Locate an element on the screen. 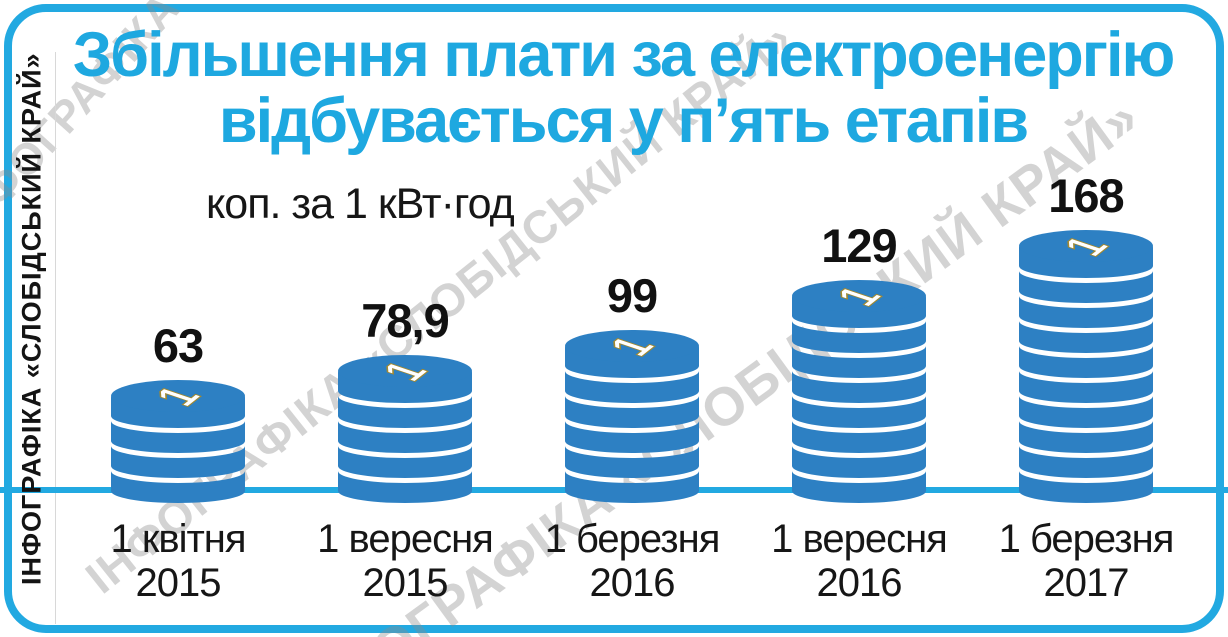  value-label: 78,9 is located at coordinates (405, 320).